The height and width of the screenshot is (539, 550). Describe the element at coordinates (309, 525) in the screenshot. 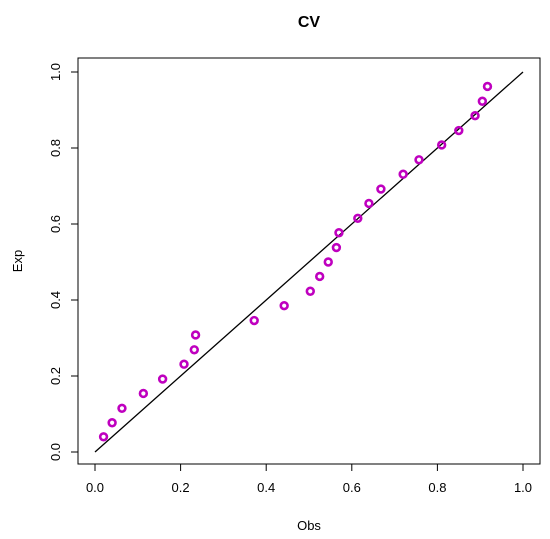

I see `x-axis-label: Obs` at that location.